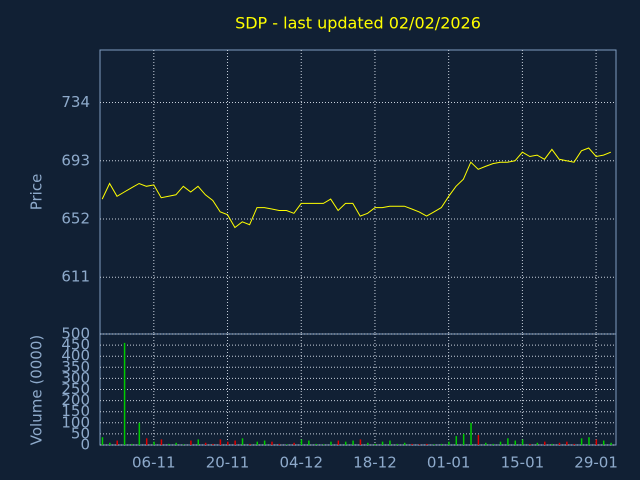 Image resolution: width=640 pixels, height=480 pixels. What do you see at coordinates (75, 218) in the screenshot?
I see `y-tick-label: 652` at bounding box center [75, 218].